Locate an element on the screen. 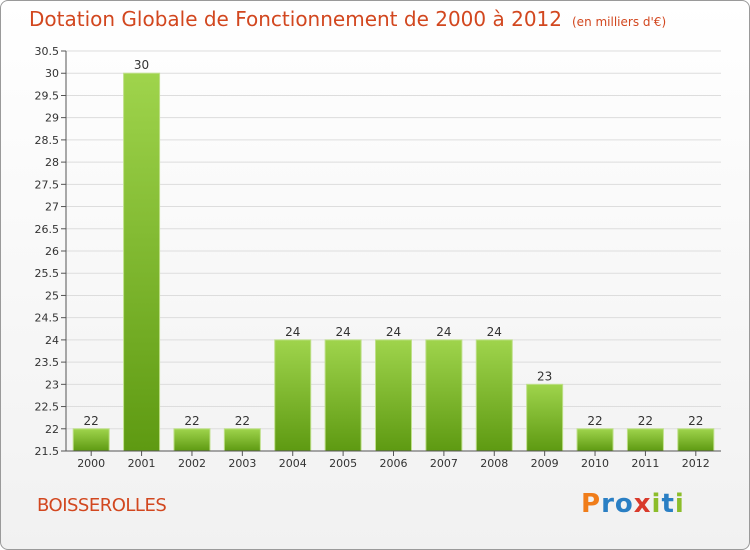  x-tick-label: 2003 is located at coordinates (242, 463).